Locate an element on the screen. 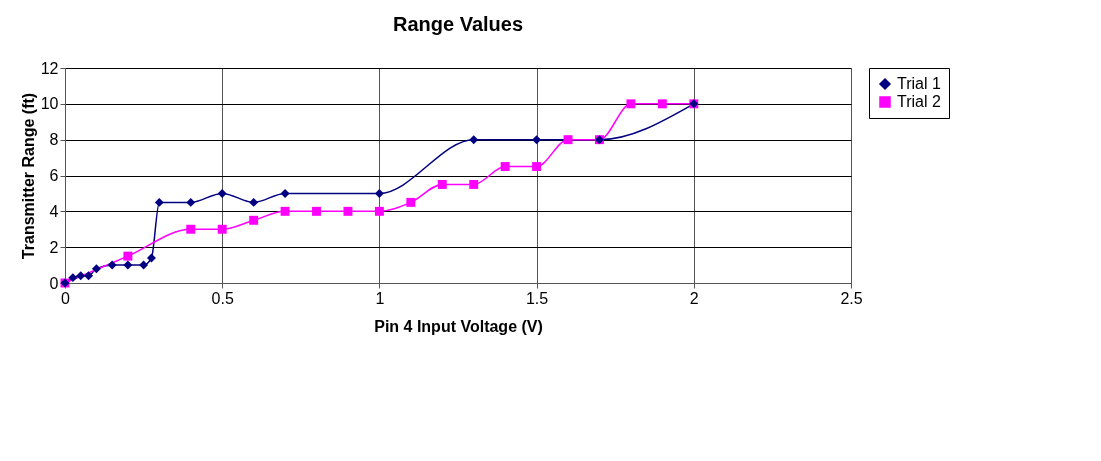  x-tick-label: 2.5 is located at coordinates (851, 298).